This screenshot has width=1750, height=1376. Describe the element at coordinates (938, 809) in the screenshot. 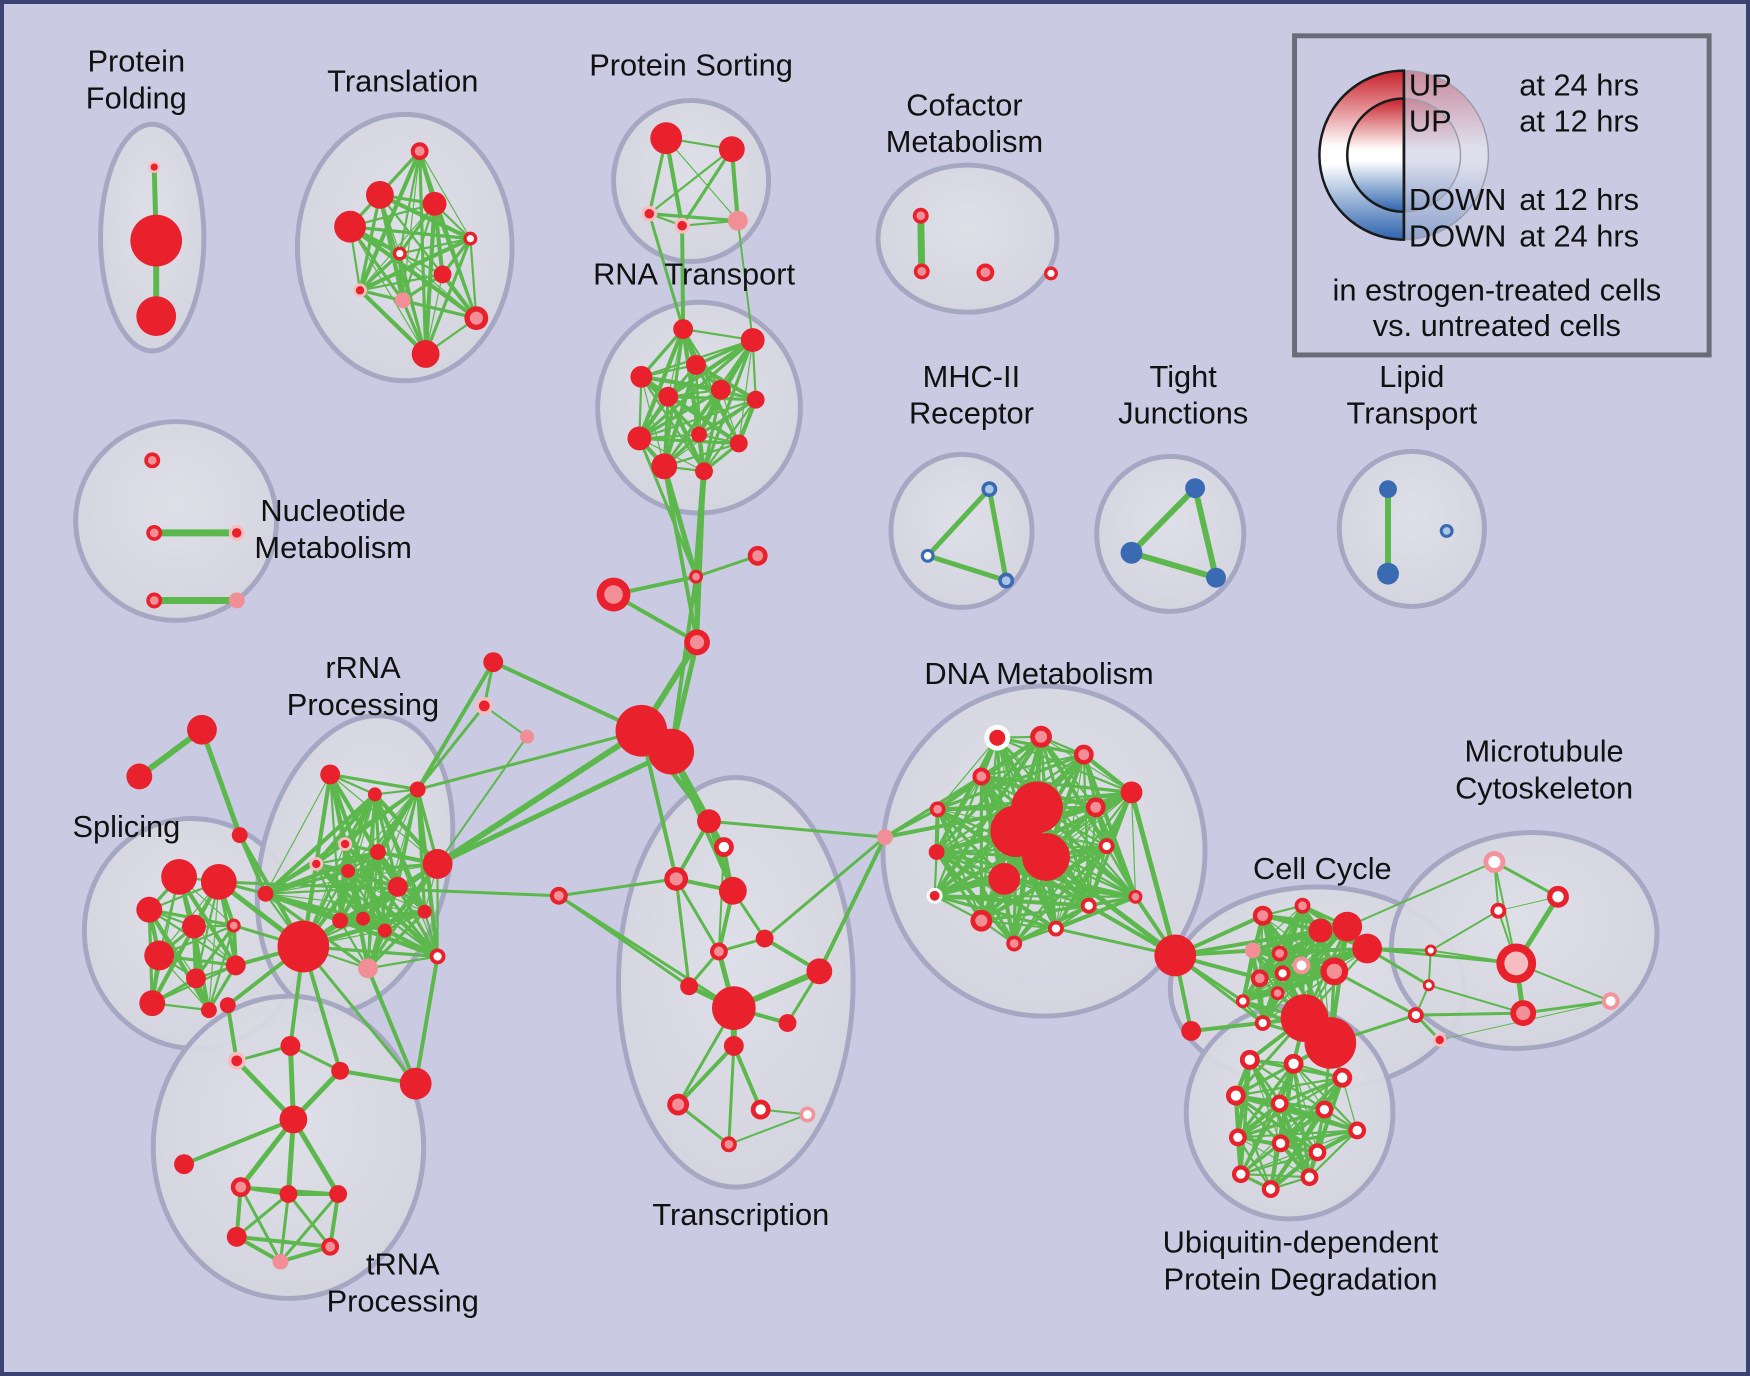

I see `node-dm-4-core` at that location.